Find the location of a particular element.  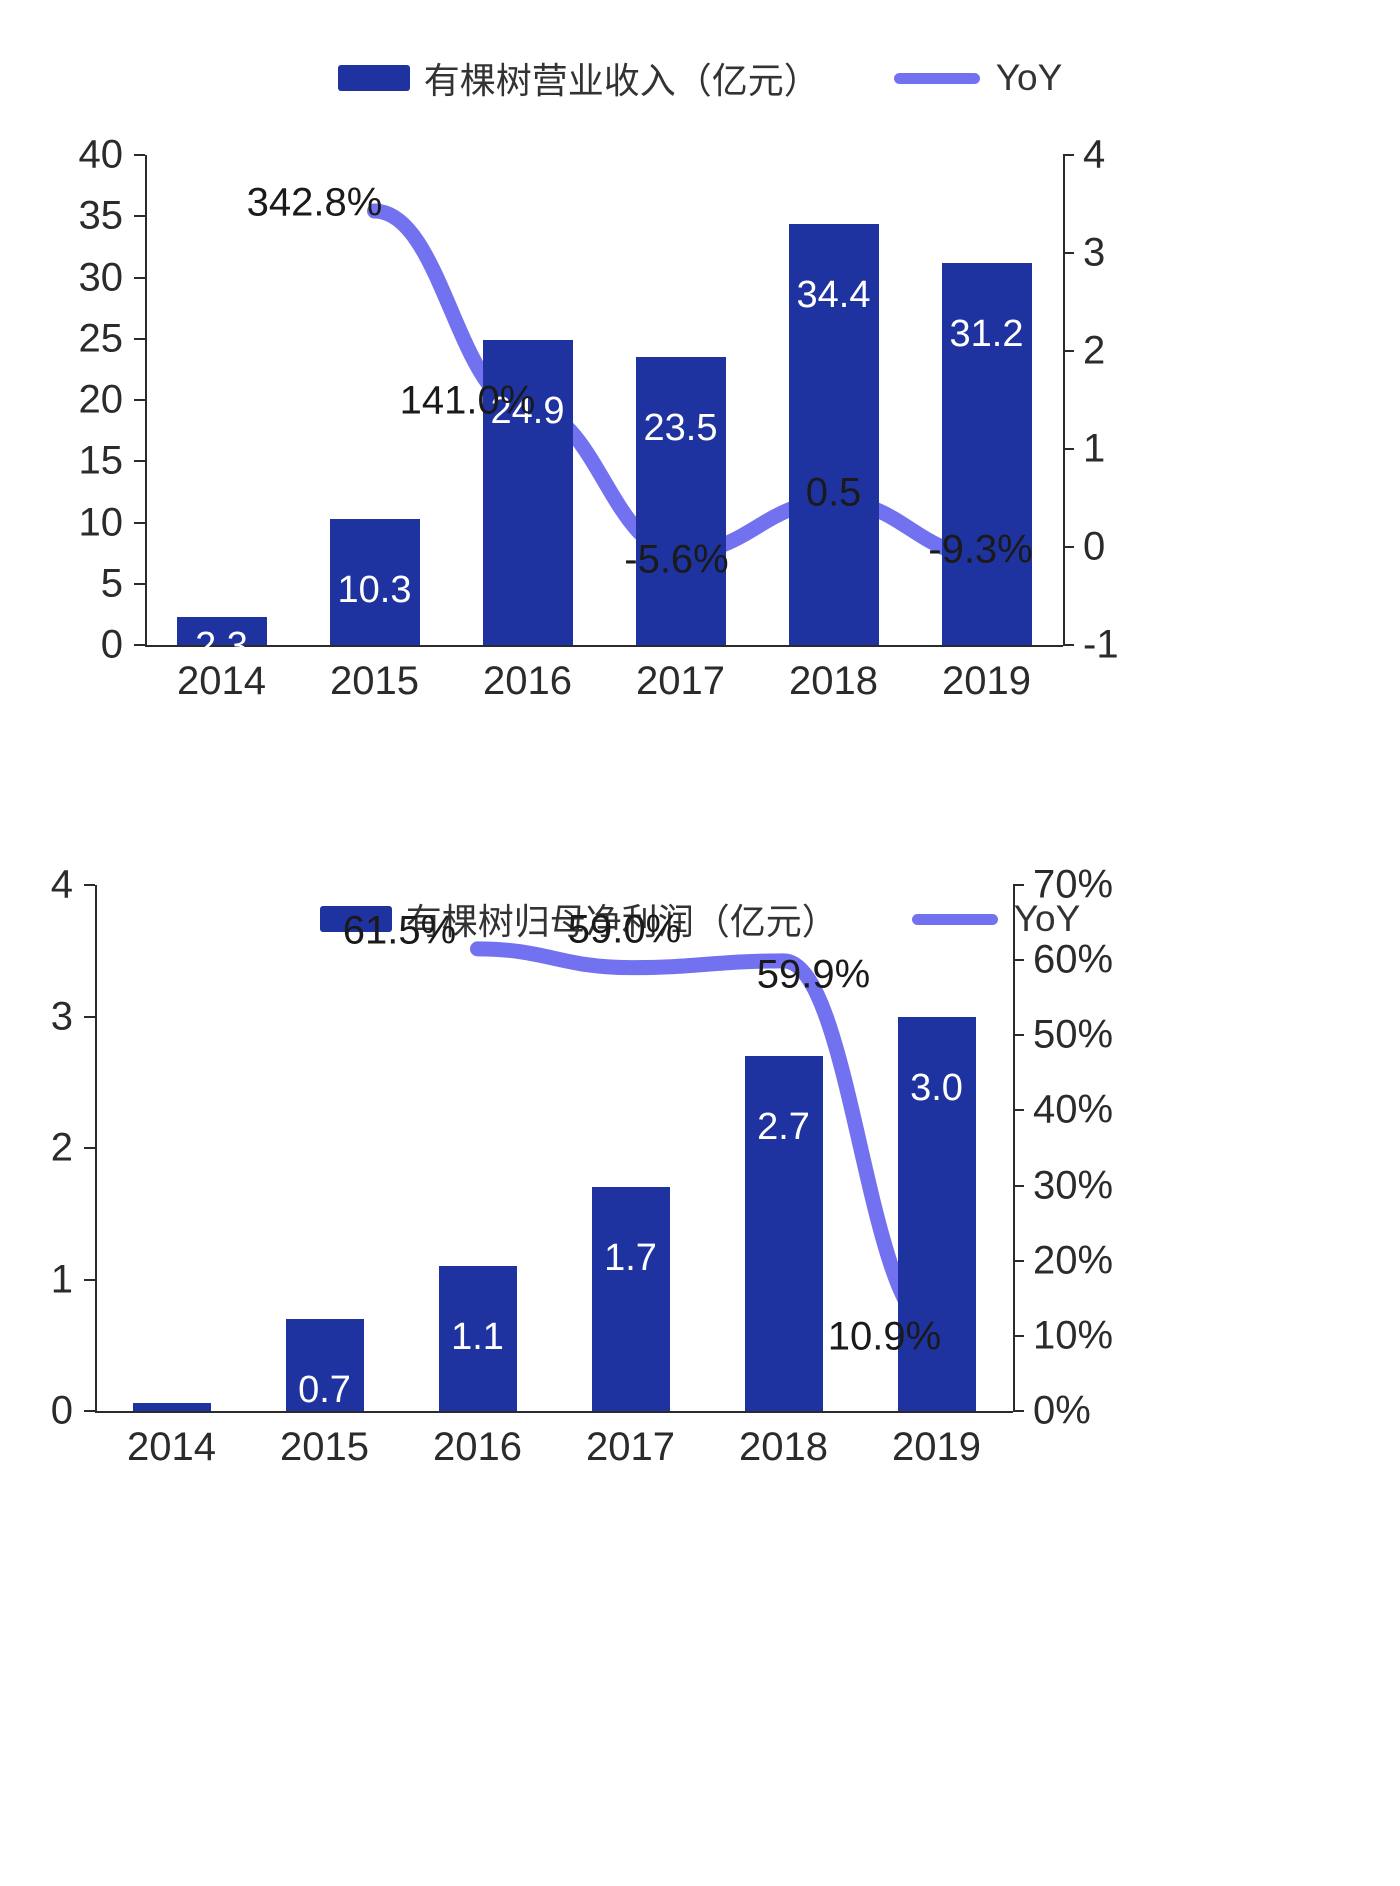

y-axis-label-right: 4 is located at coordinates (1094, 154).